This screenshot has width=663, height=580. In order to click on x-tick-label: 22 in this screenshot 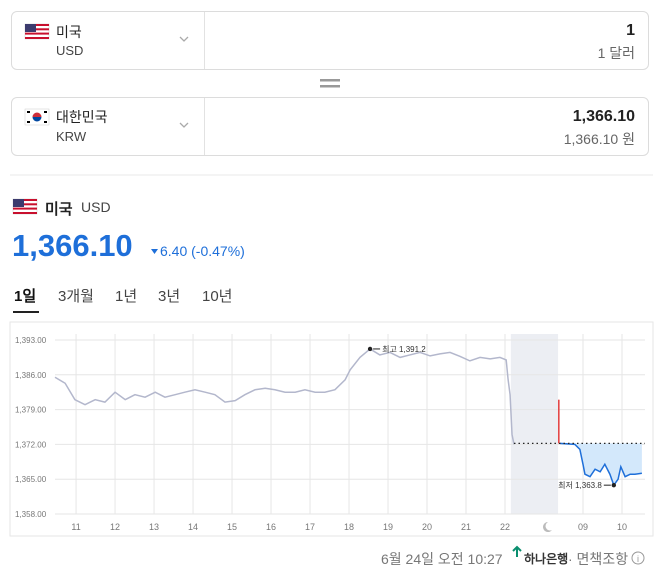, I will do `click(505, 527)`.